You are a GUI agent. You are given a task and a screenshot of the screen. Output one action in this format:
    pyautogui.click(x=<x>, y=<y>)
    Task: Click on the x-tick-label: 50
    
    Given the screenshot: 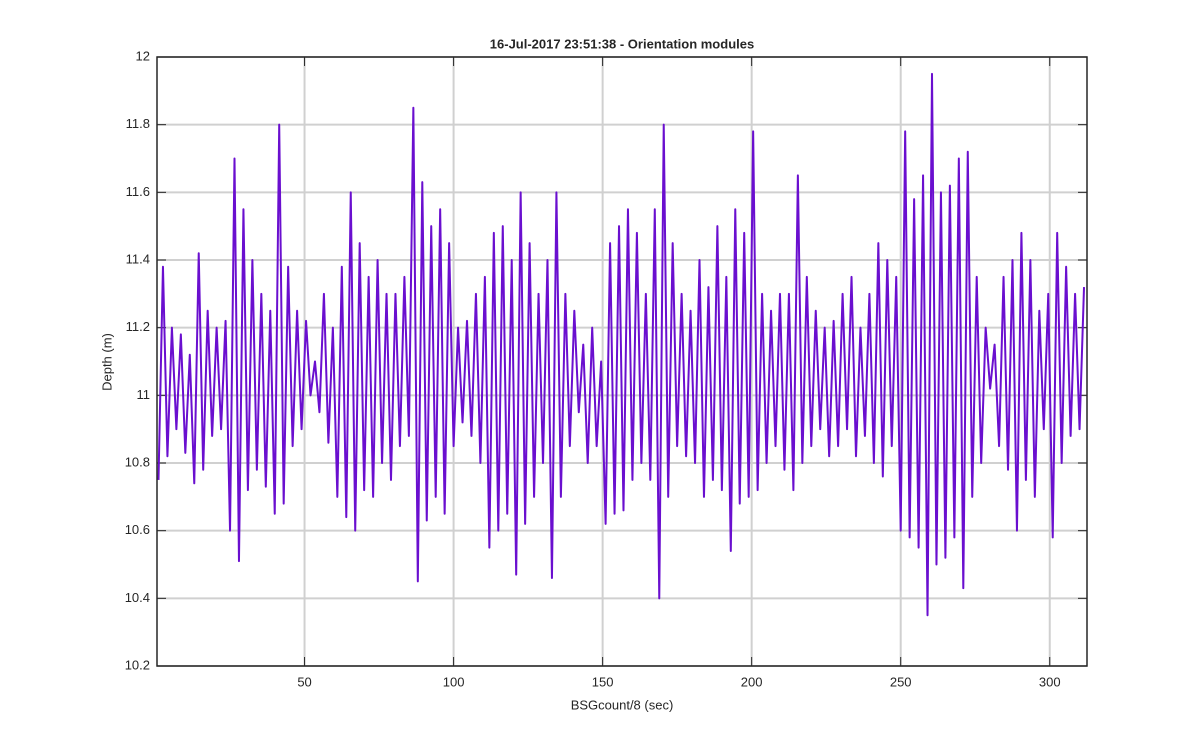 What is the action you would take?
    pyautogui.click(x=304, y=681)
    